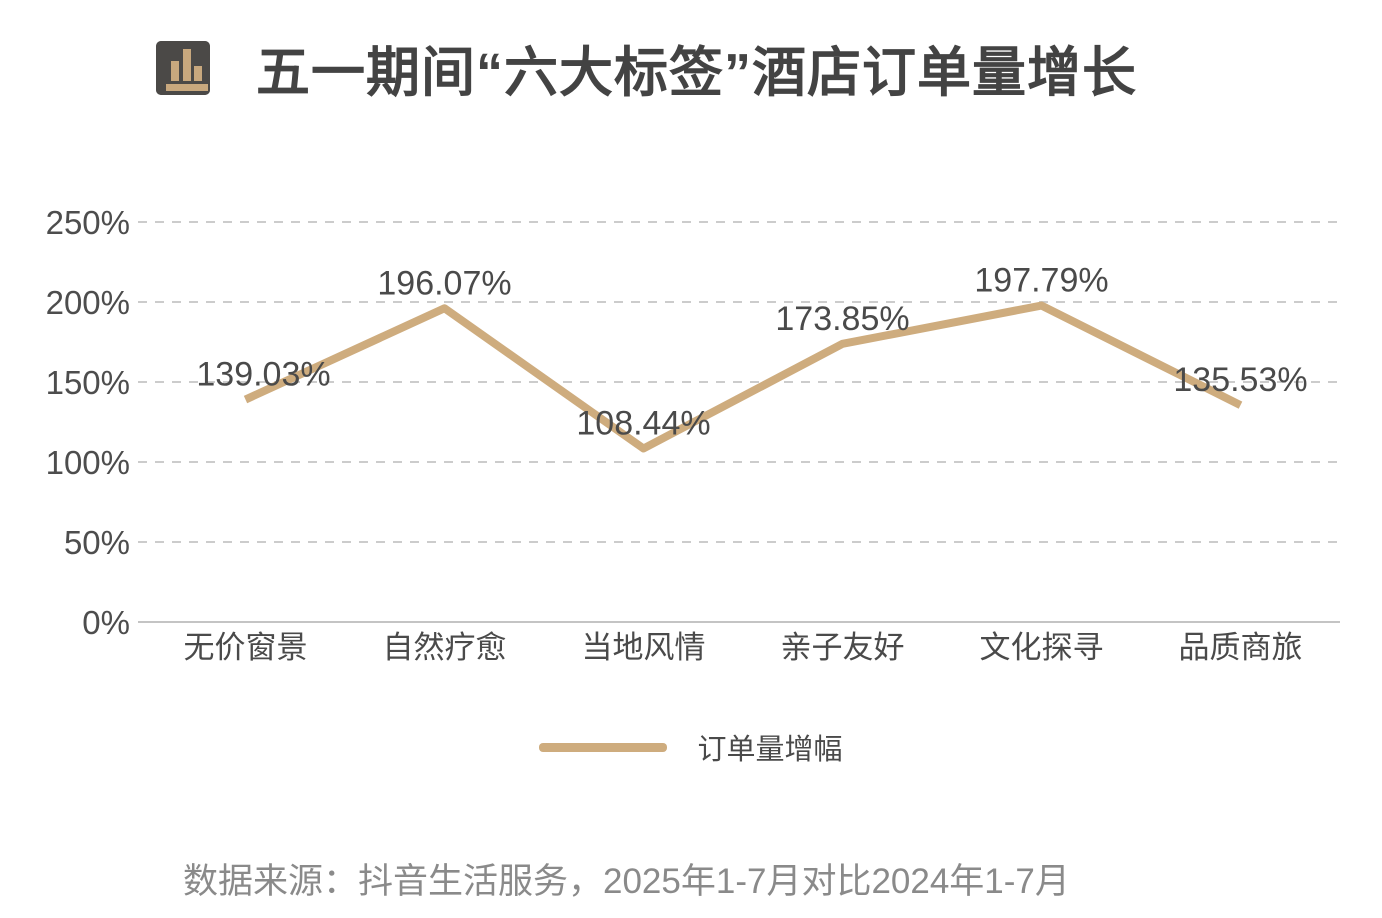 Image resolution: width=1382 pixels, height=918 pixels. I want to click on legend-series-label: 订单量增幅, so click(770, 750).